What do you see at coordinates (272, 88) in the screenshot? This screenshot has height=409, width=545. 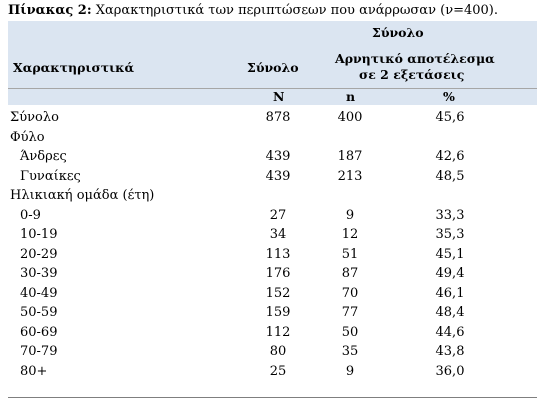 I see `header-divider` at bounding box center [272, 88].